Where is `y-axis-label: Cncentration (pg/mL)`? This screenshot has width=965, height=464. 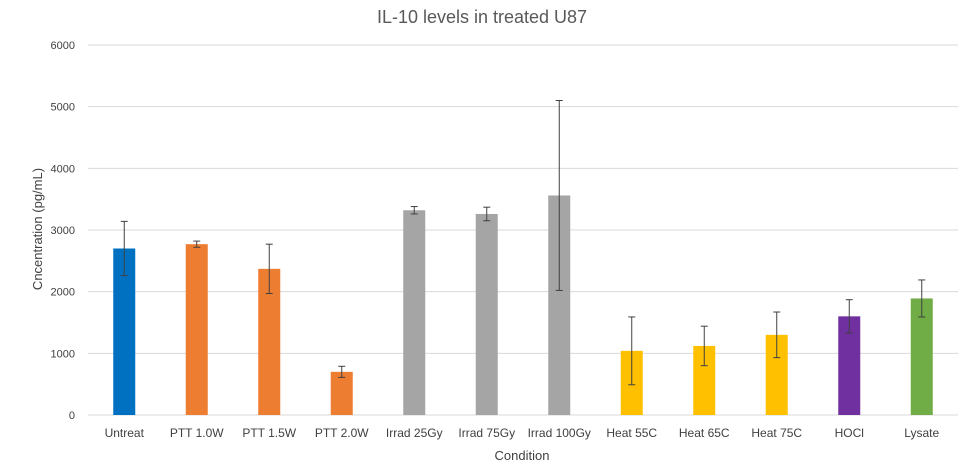 y-axis-label: Cncentration (pg/mL) is located at coordinates (37, 229).